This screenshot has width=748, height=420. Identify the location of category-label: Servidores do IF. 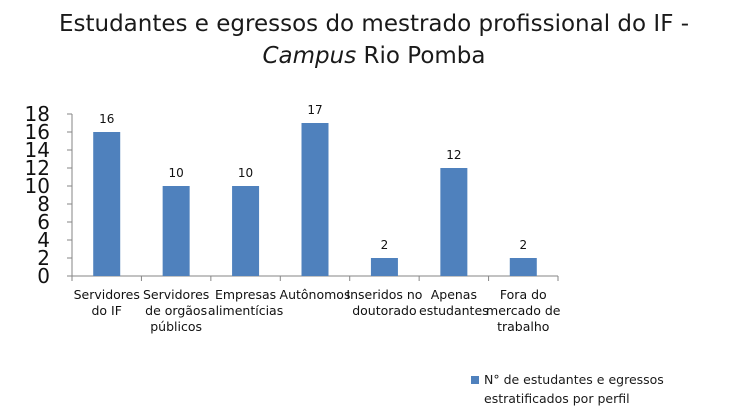
(107, 302).